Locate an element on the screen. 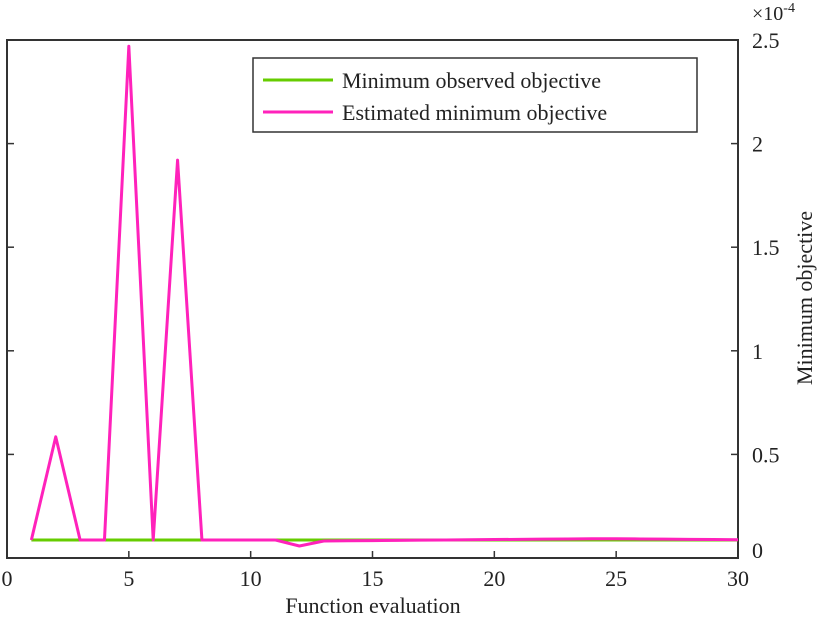 The height and width of the screenshot is (627, 824). x-axis-label: Function evaluation is located at coordinates (372, 605).